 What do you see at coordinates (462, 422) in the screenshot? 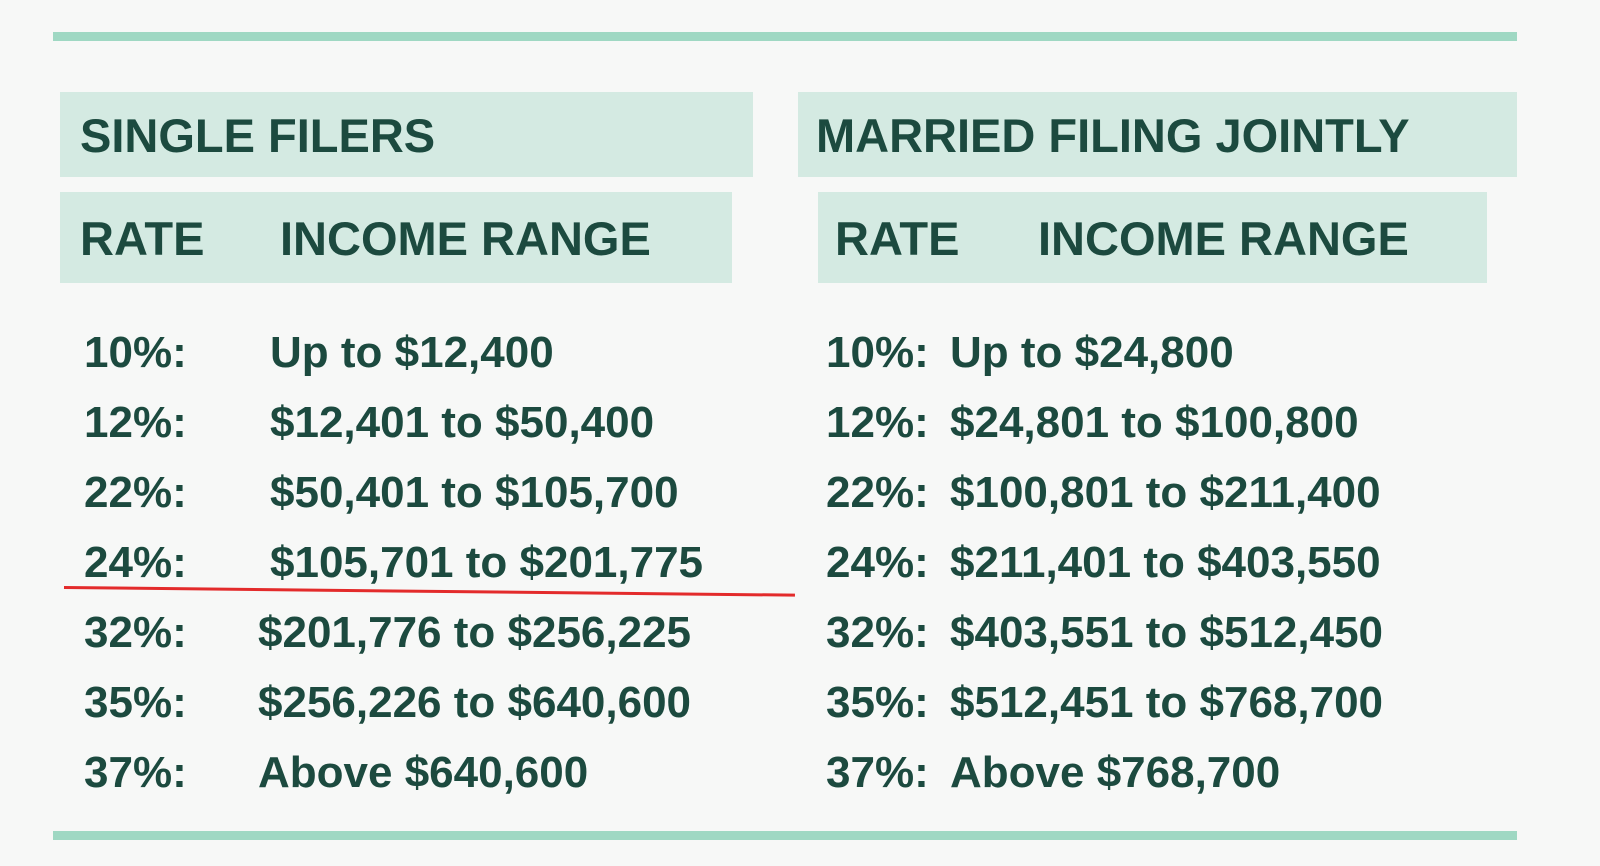
I see `range-cell: $12,401 to $50,400` at bounding box center [462, 422].